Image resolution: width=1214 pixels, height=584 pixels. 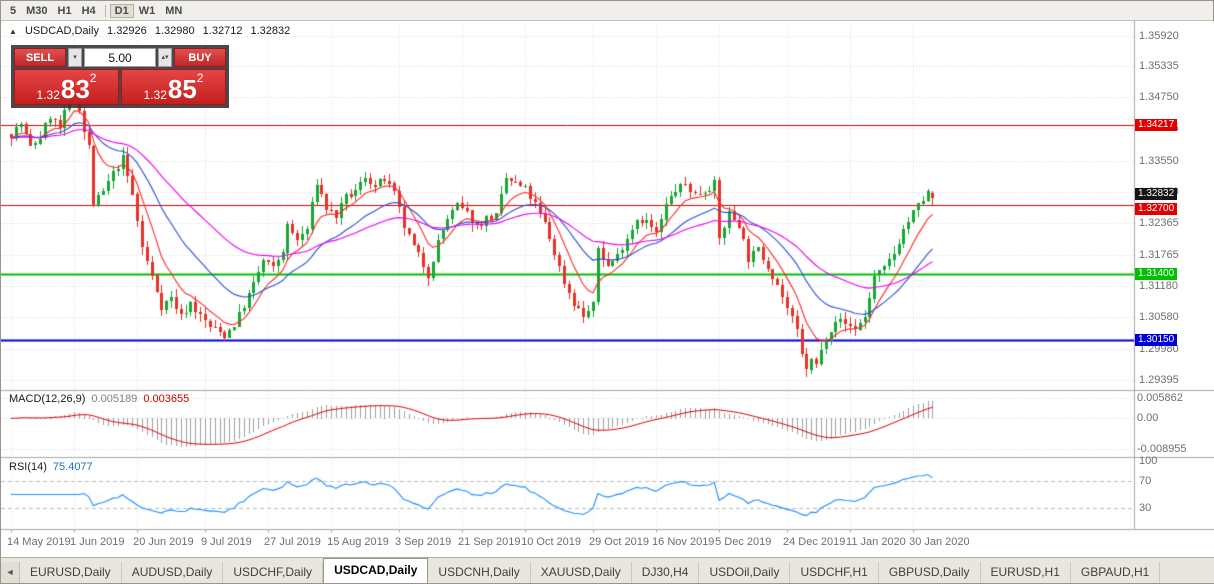 What do you see at coordinates (1162, 449) in the screenshot?
I see `macd-axis-label: -0.008955` at bounding box center [1162, 449].